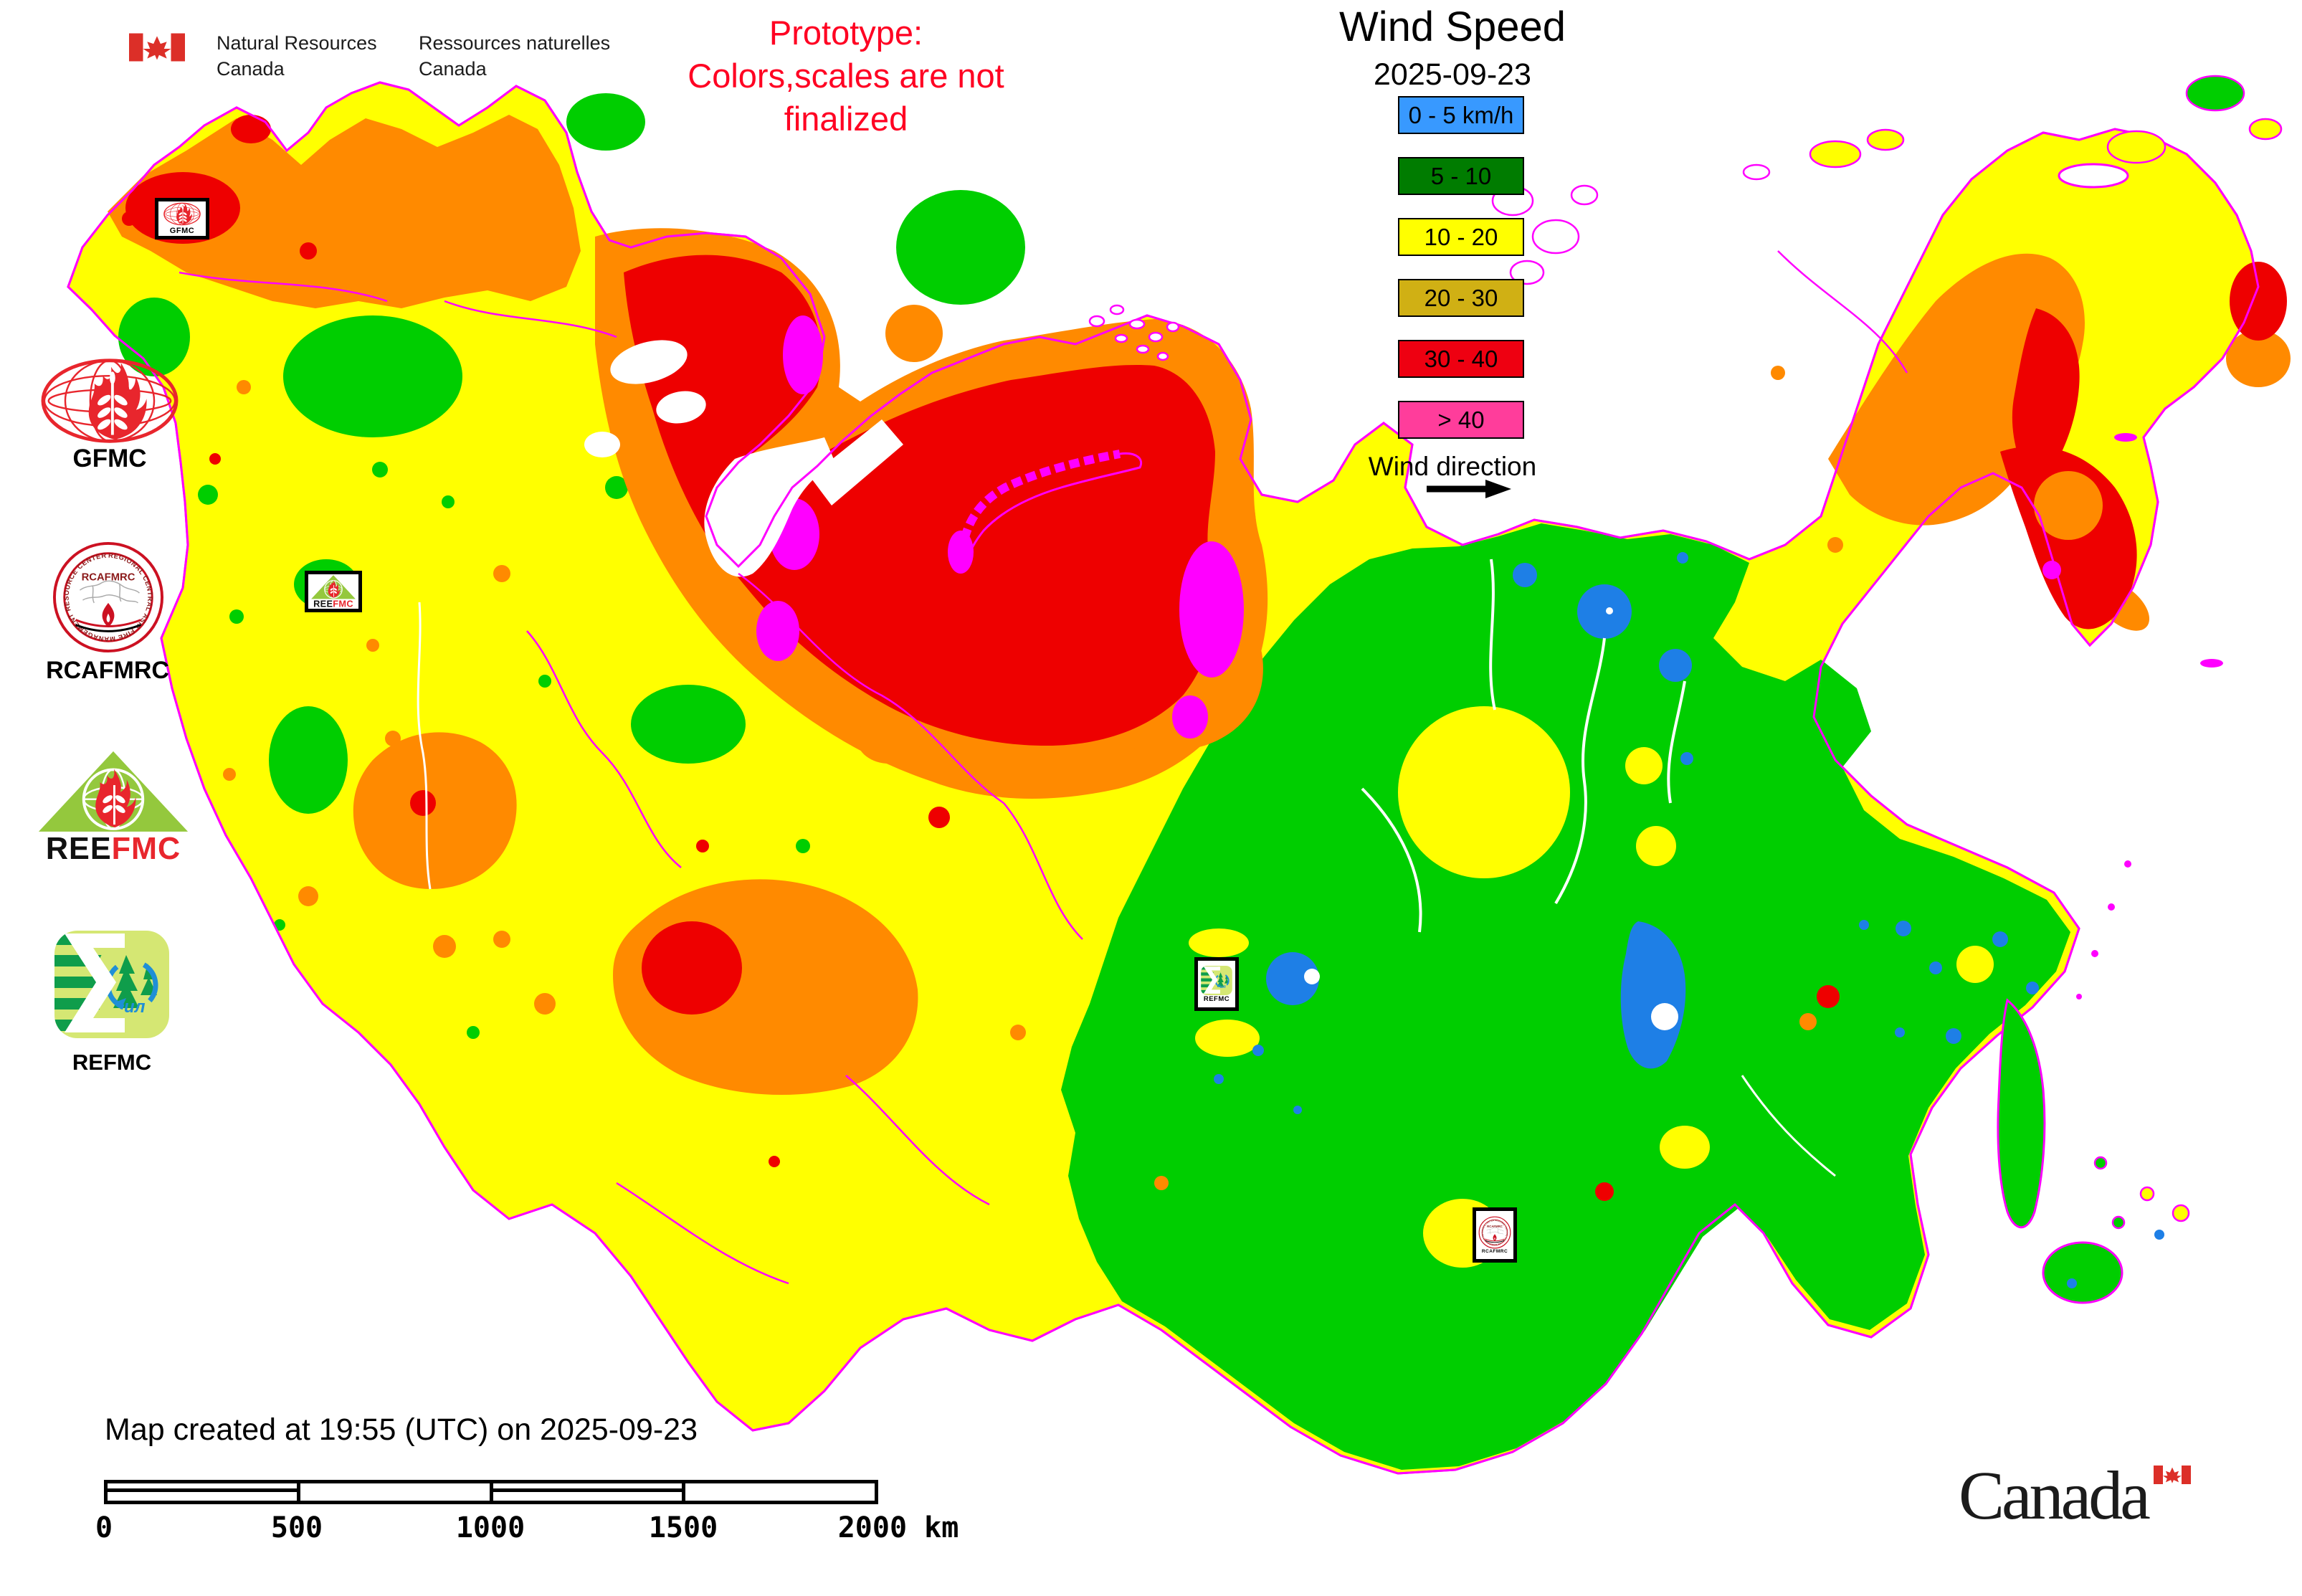  What do you see at coordinates (182, 214) in the screenshot?
I see `gfmc-marker-icon` at bounding box center [182, 214].